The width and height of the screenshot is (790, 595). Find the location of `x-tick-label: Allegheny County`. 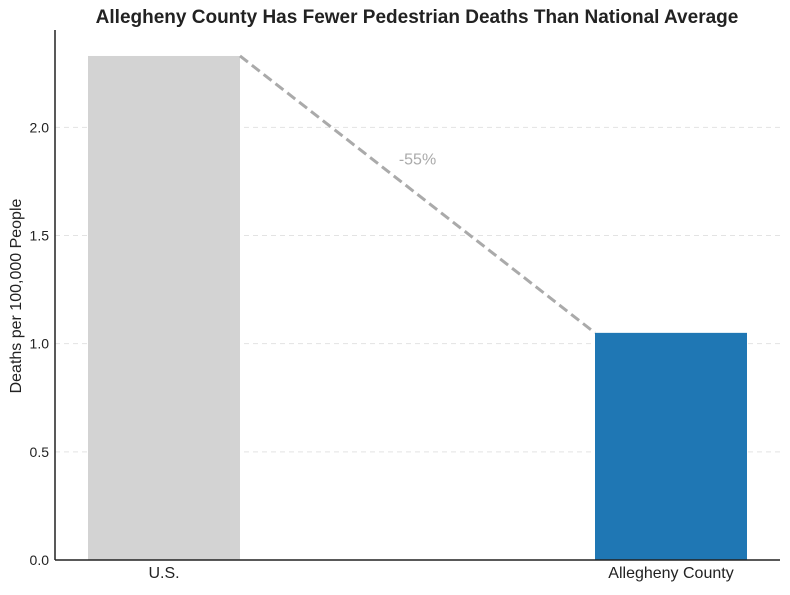

x-tick-label: Allegheny County is located at coordinates (670, 573).